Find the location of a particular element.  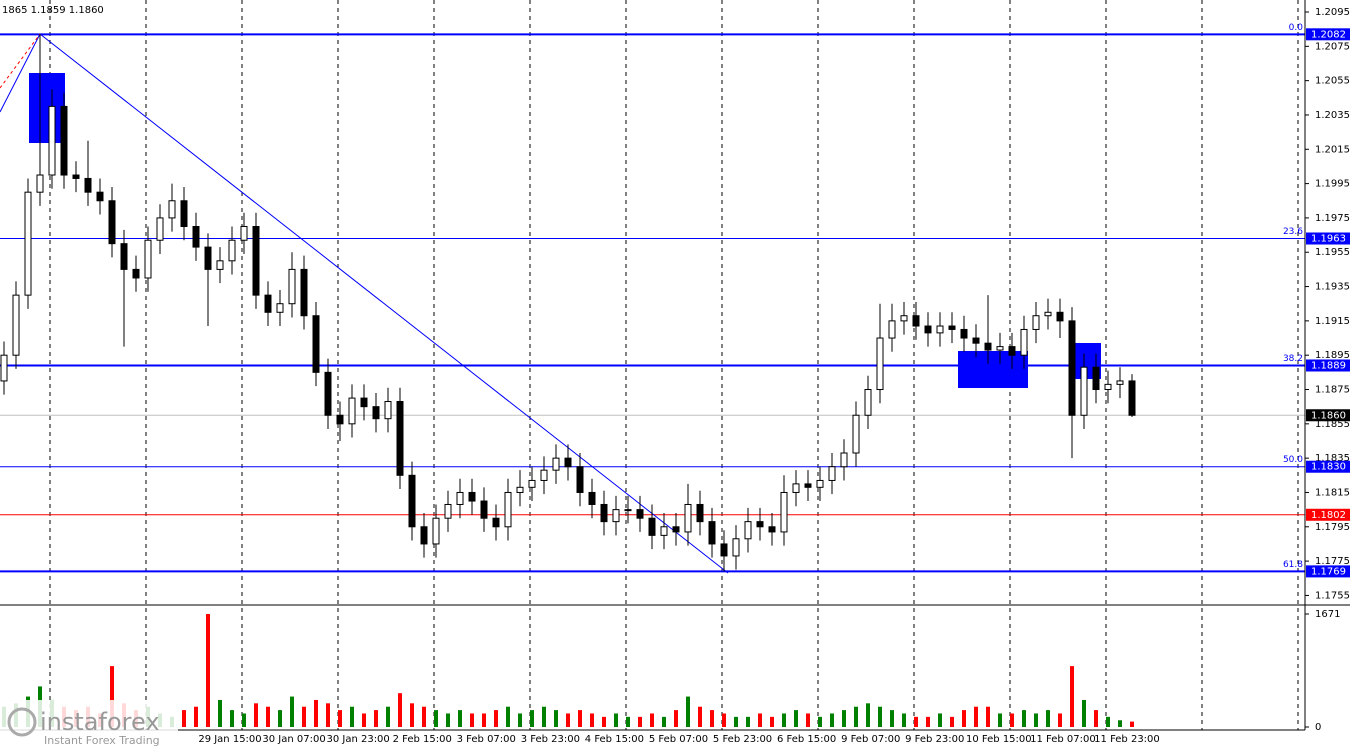

price-label: 1.1769 is located at coordinates (1328, 571).